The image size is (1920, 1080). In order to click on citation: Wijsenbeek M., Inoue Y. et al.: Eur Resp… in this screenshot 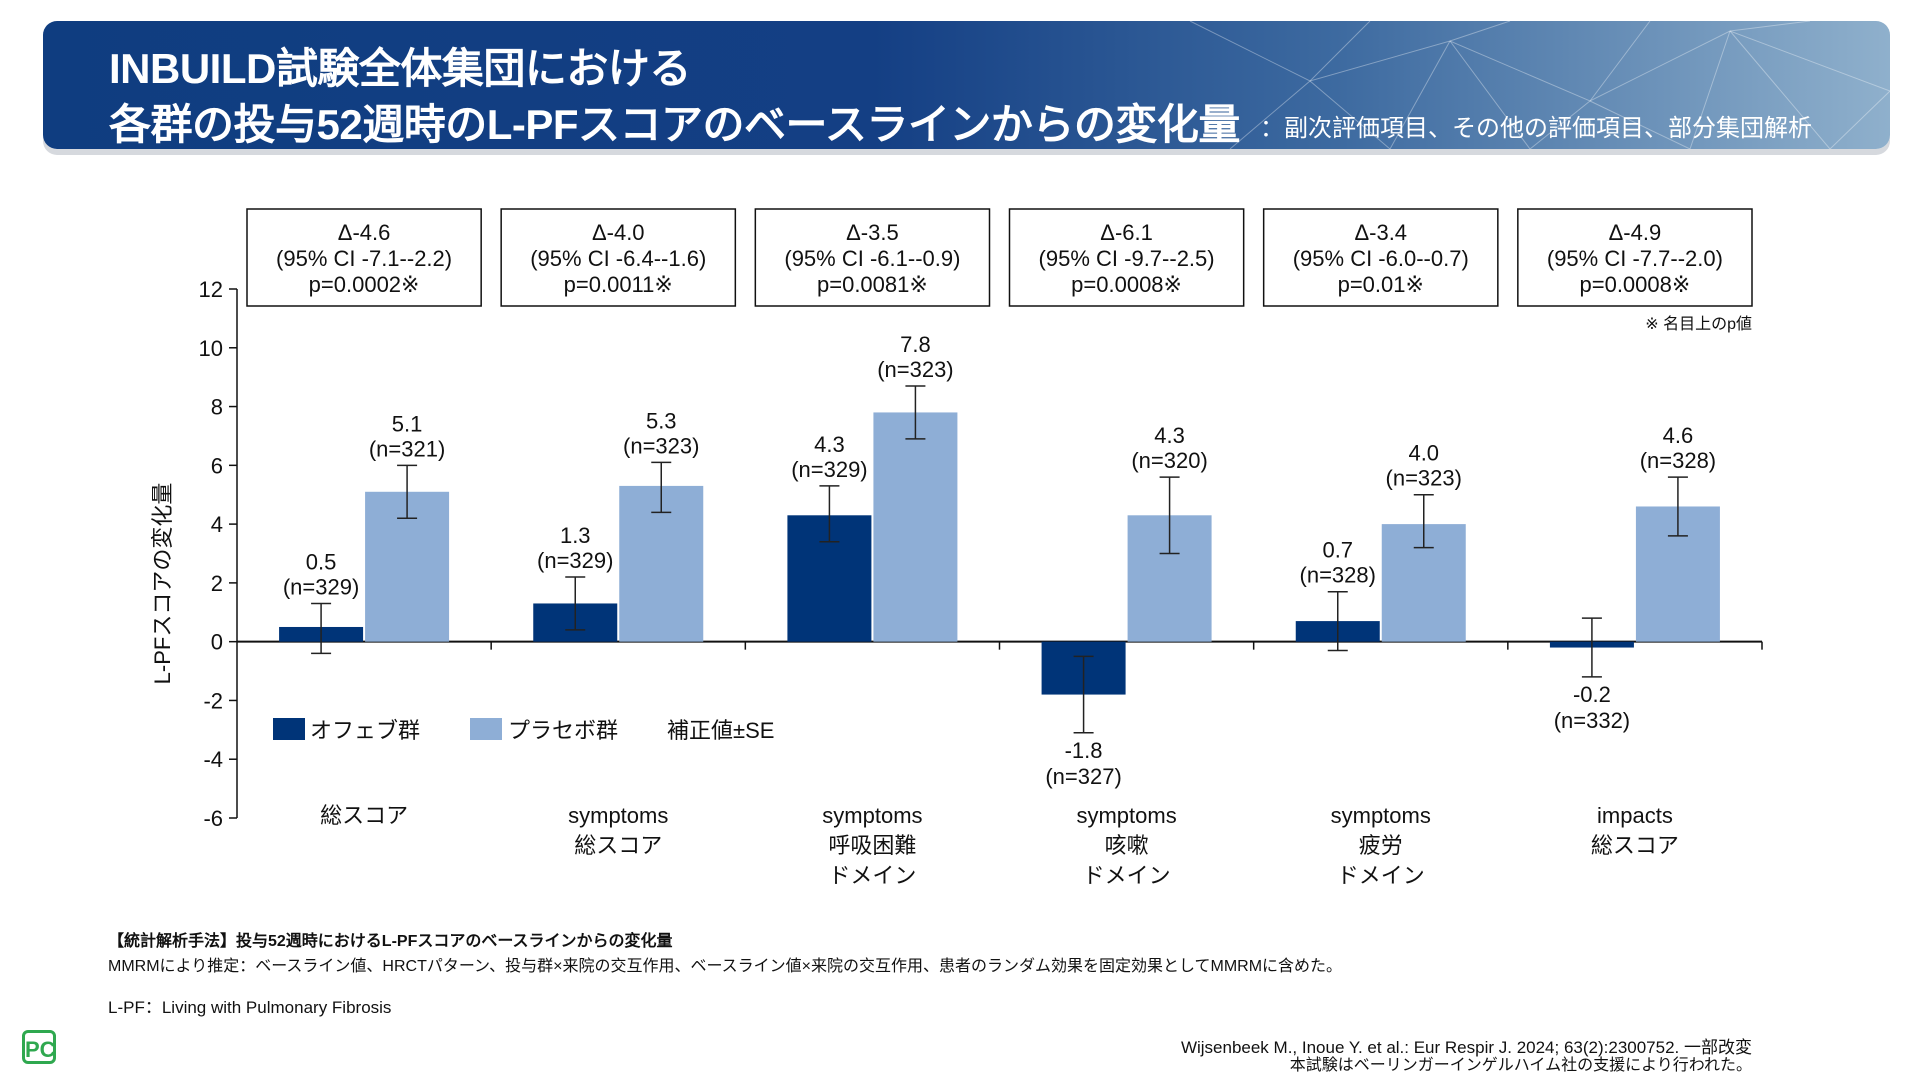, I will do `click(1466, 1047)`.